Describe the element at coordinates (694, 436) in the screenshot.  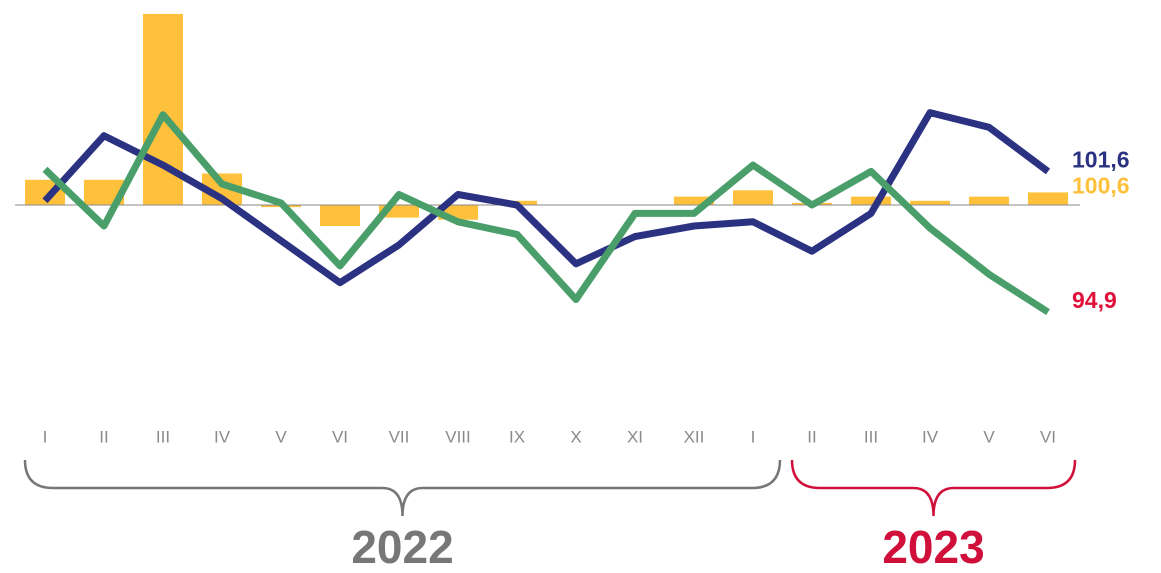
I see `x-tick-label: XII` at that location.